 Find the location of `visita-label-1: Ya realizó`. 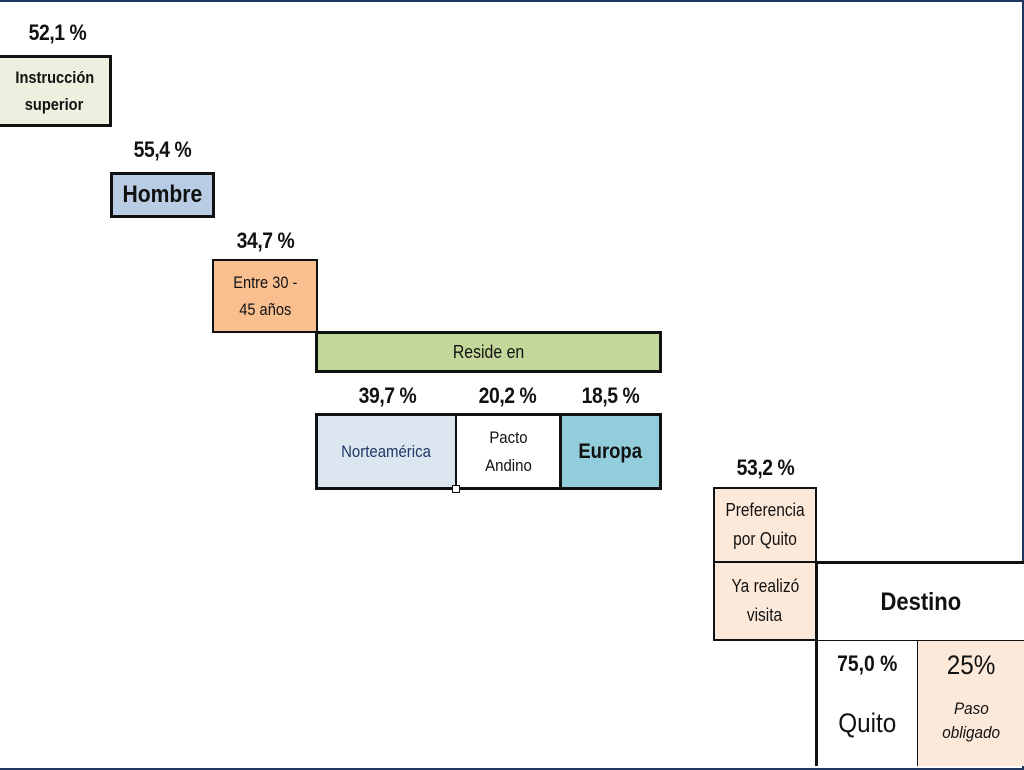

visita-label-1: Ya realizó is located at coordinates (765, 586).